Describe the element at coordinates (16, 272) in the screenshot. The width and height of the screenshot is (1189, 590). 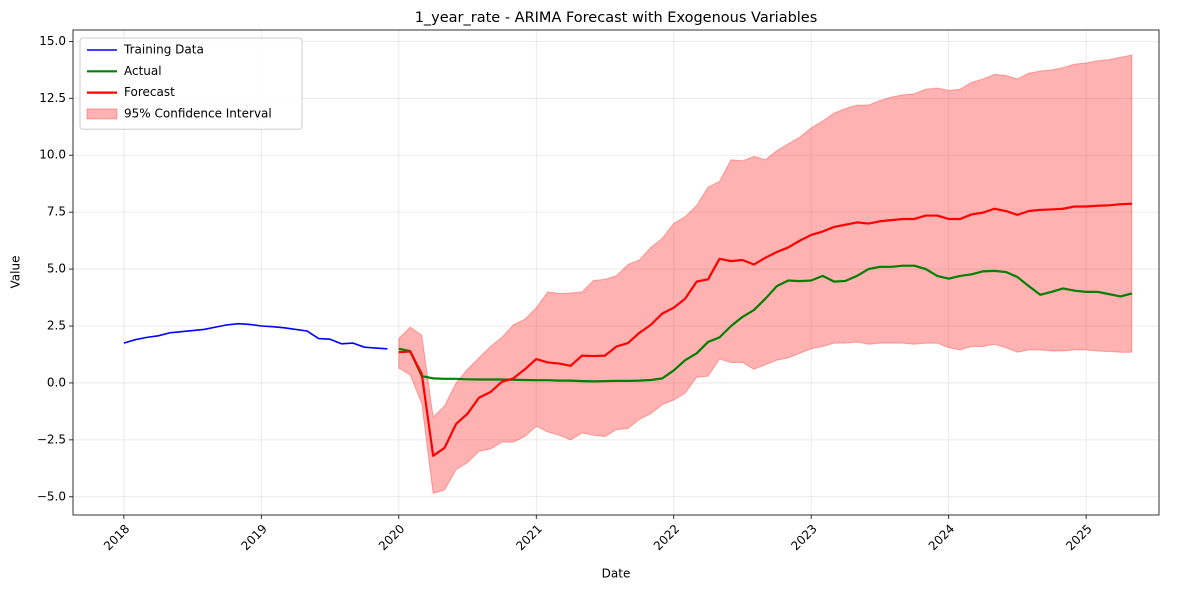
I see `y-axis-label: Value` at that location.